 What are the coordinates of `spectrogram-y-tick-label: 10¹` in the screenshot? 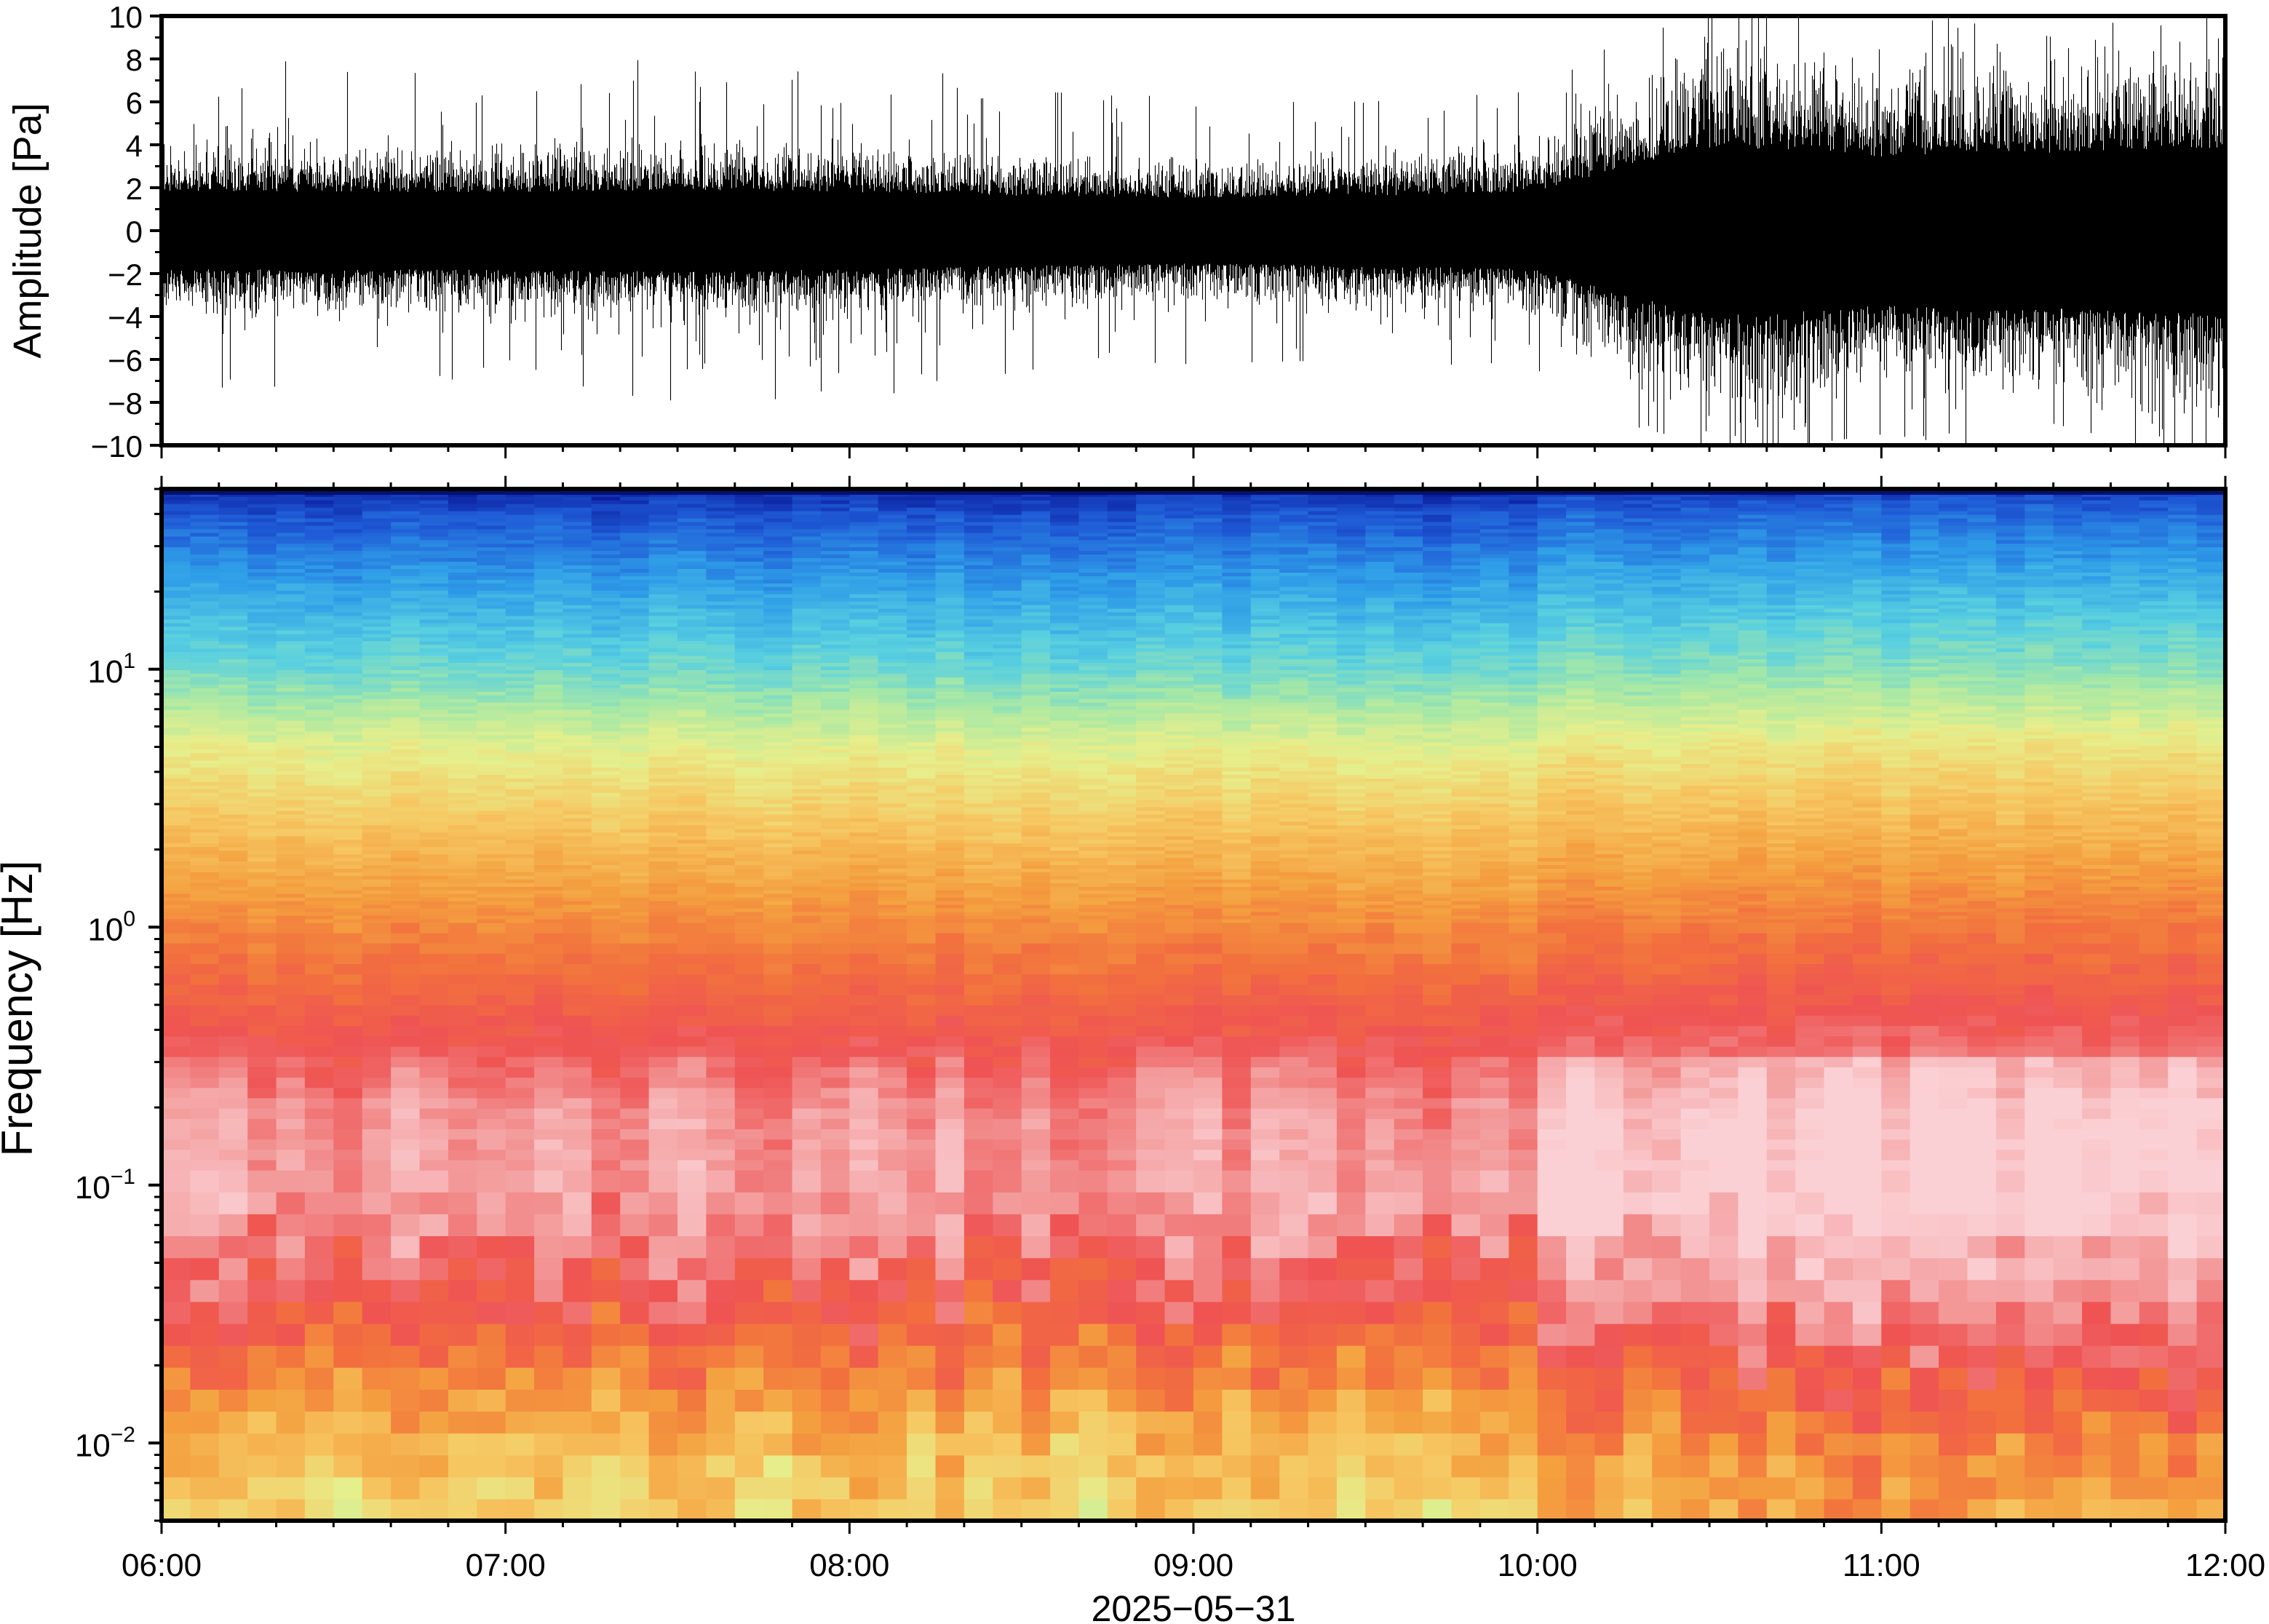 It's located at (111, 669).